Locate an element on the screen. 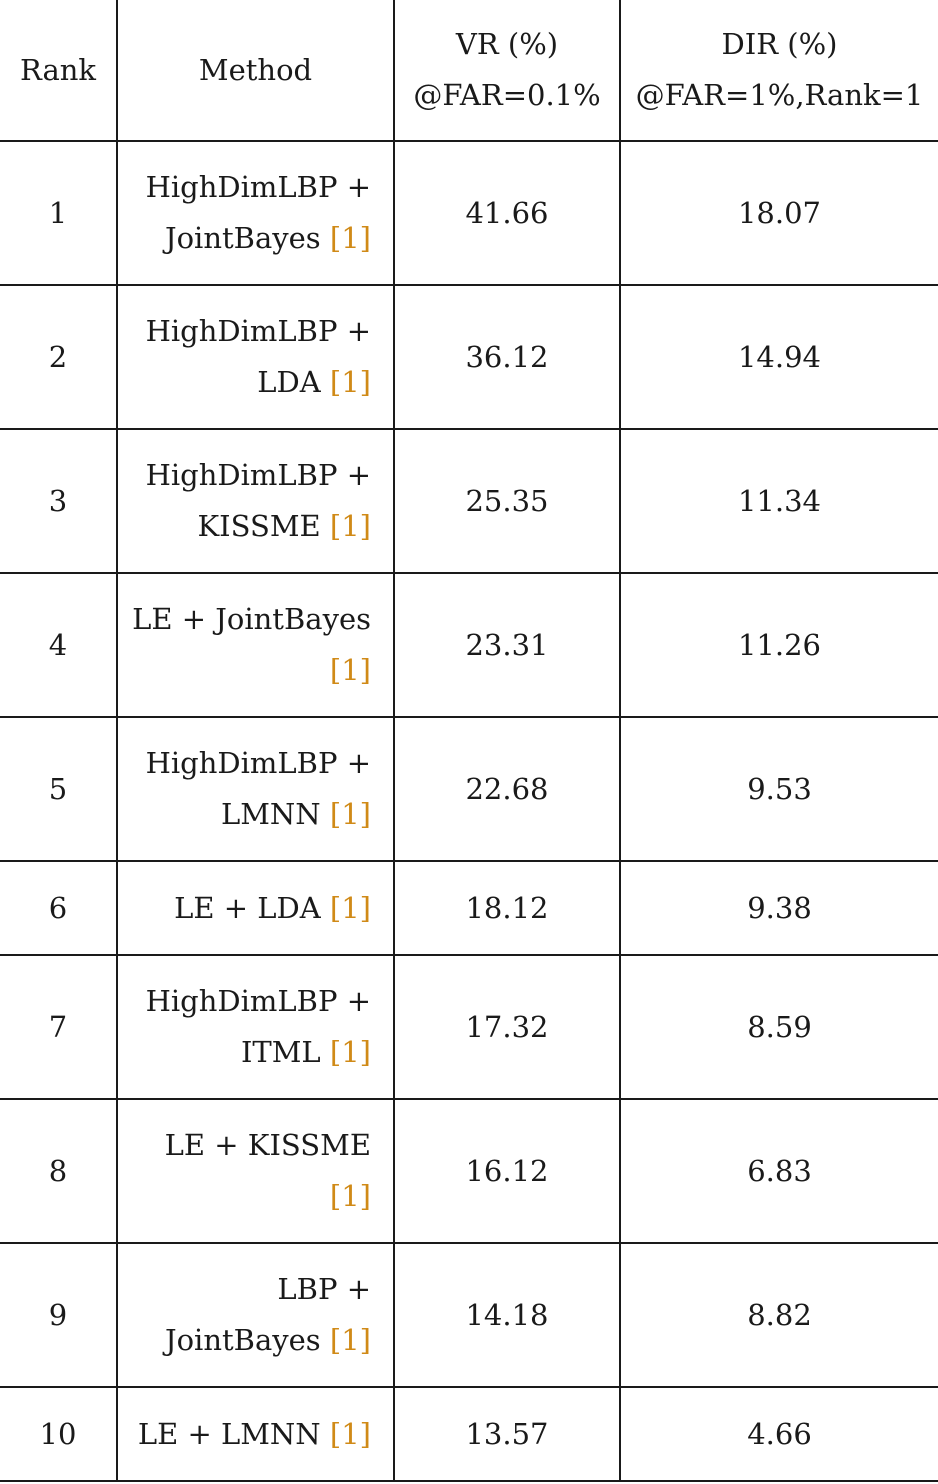 The image size is (938, 1484). method-cell: HighDimLBP + LDA [1] is located at coordinates (255, 357).